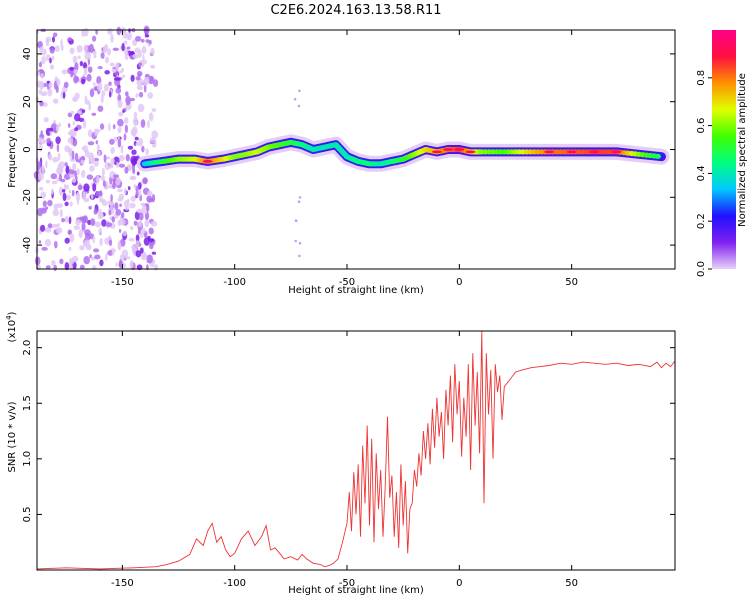 This screenshot has height=600, width=750. What do you see at coordinates (701, 78) in the screenshot?
I see `colorbar-tick-label: 0.8` at bounding box center [701, 78].